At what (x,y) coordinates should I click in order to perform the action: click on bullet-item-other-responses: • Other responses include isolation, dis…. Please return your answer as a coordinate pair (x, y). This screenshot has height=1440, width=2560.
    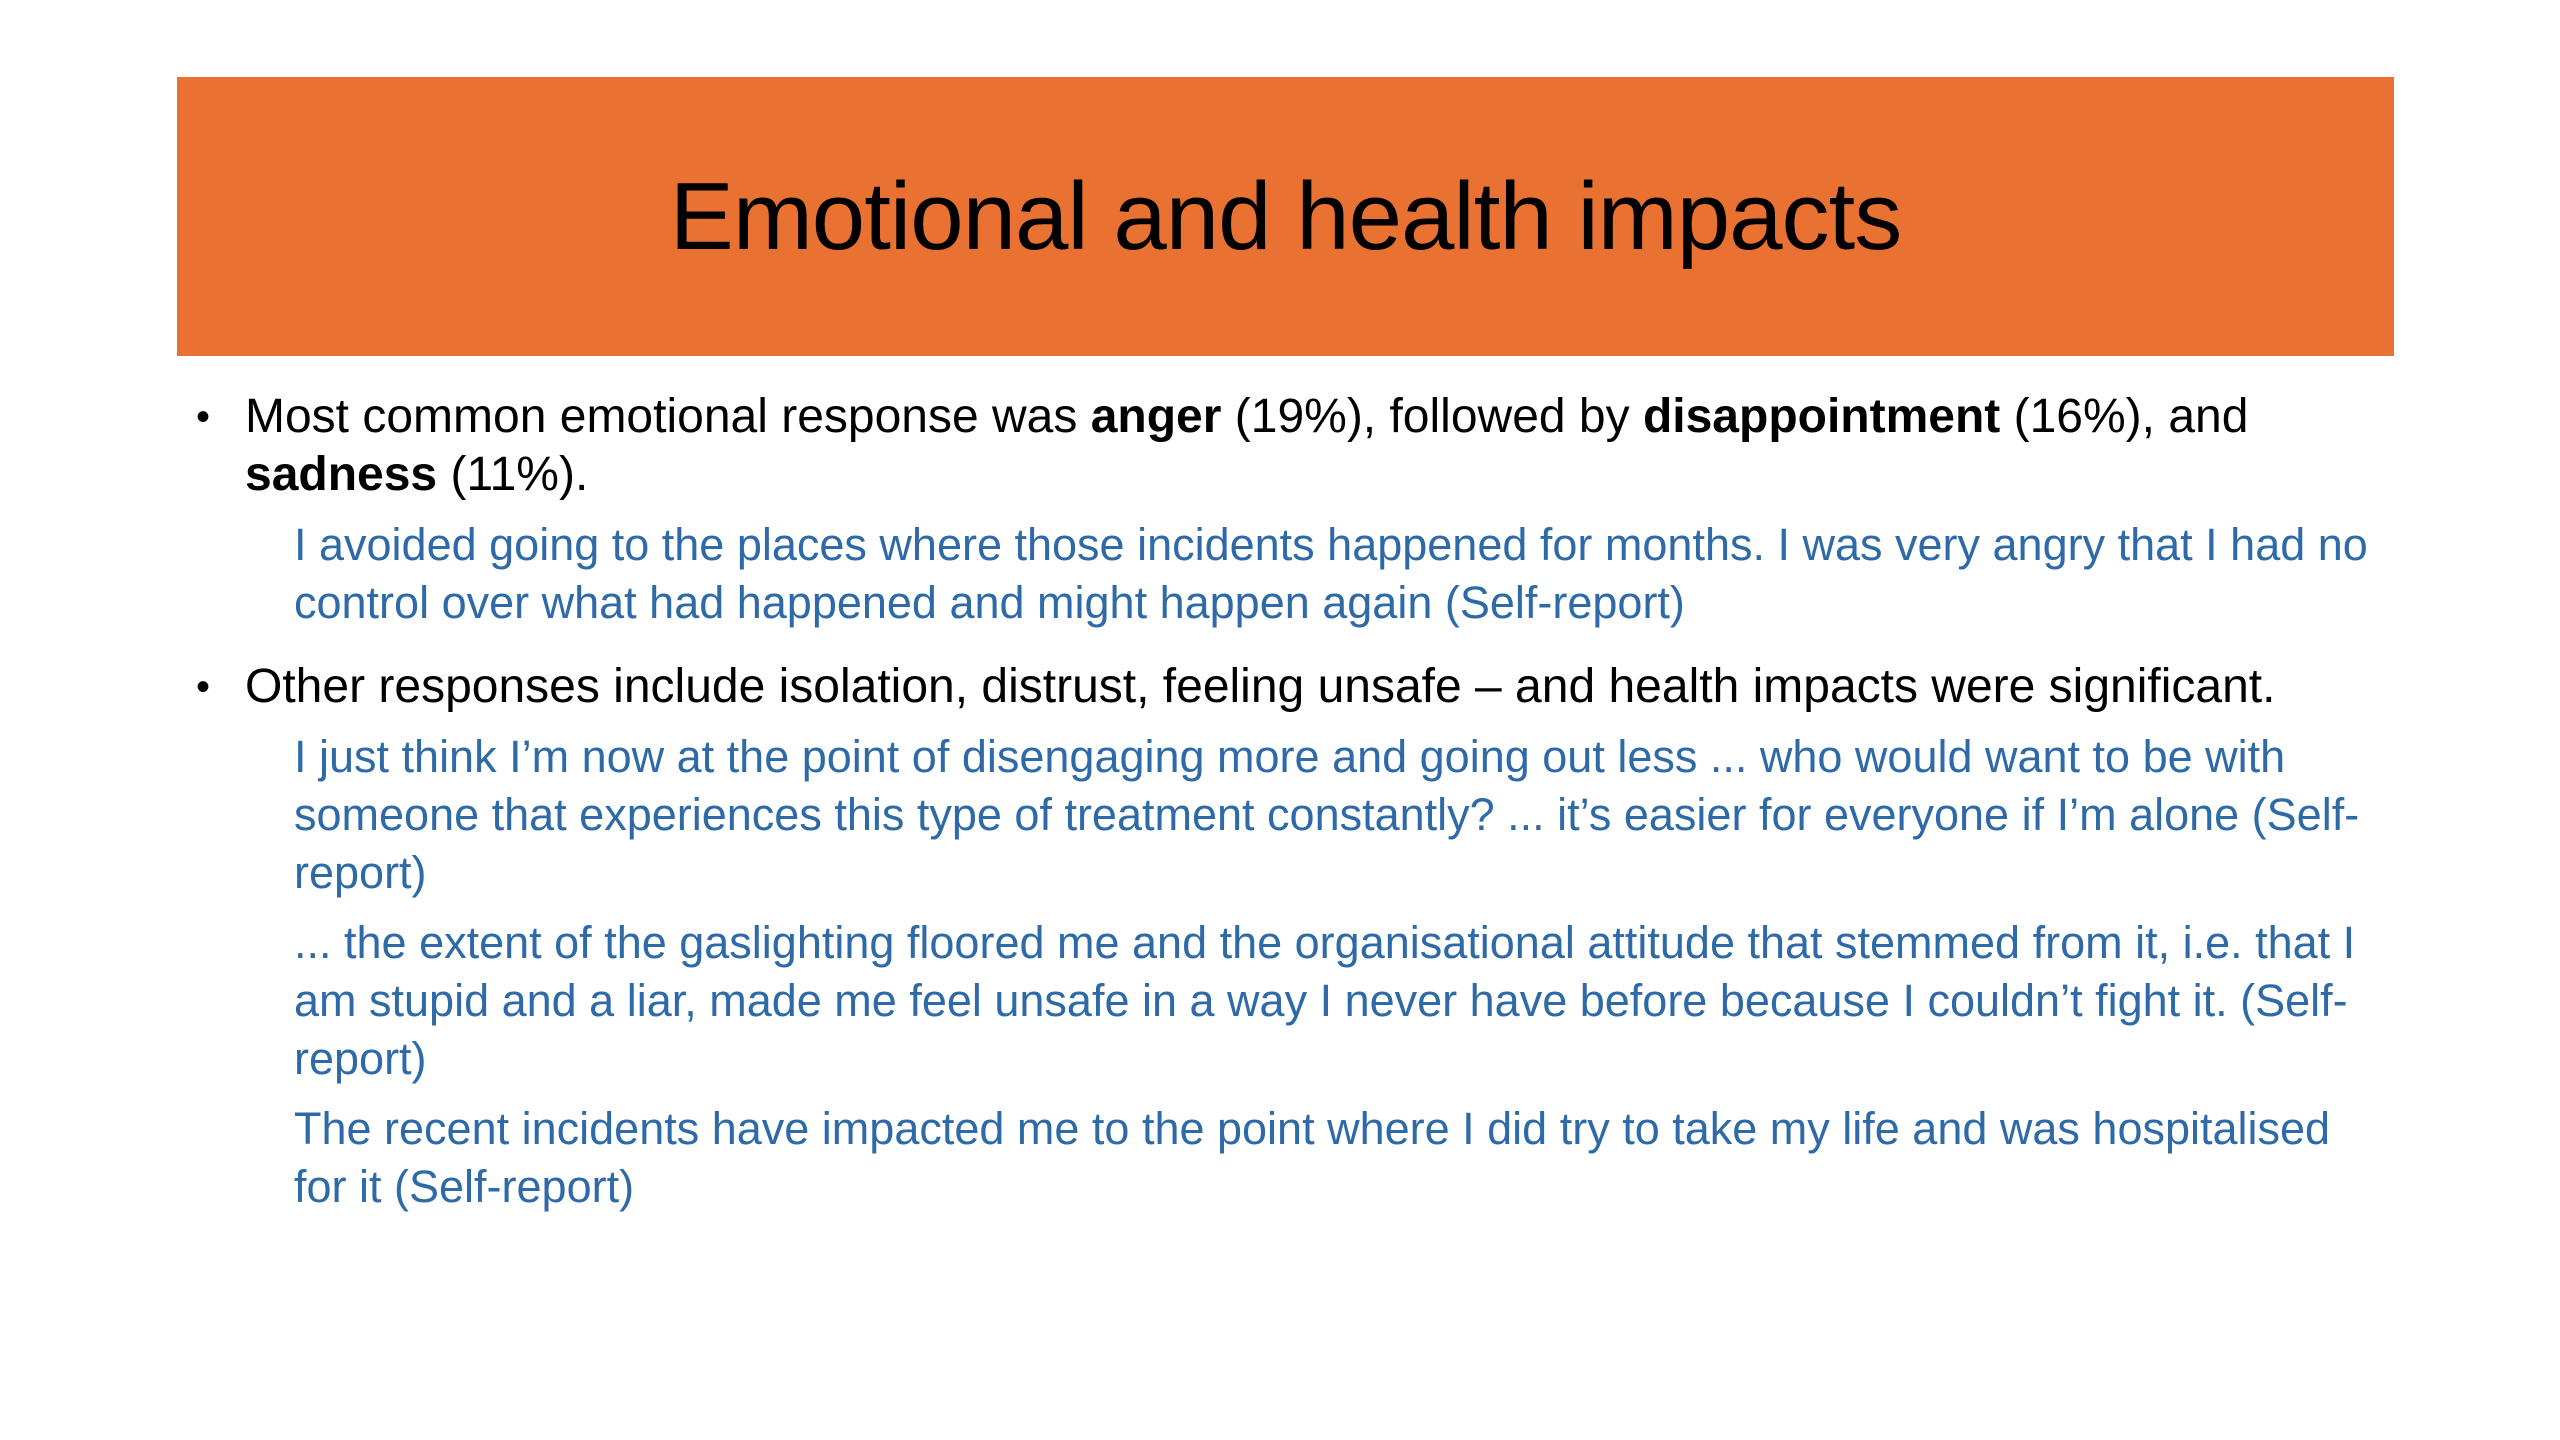
    Looking at the image, I should click on (1285, 687).